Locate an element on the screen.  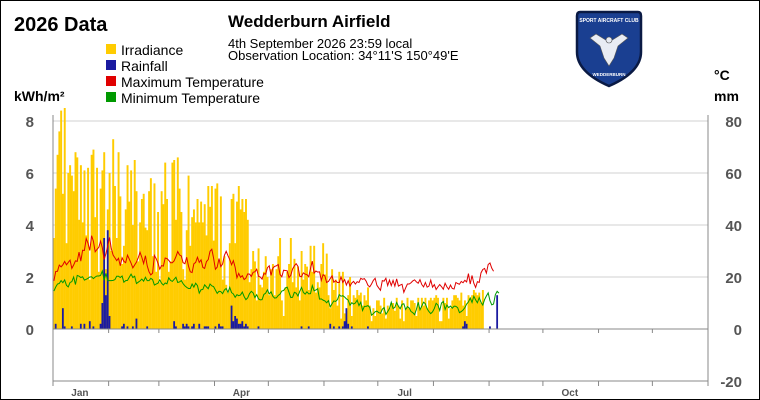
month-label: Jul is located at coordinates (404, 393).